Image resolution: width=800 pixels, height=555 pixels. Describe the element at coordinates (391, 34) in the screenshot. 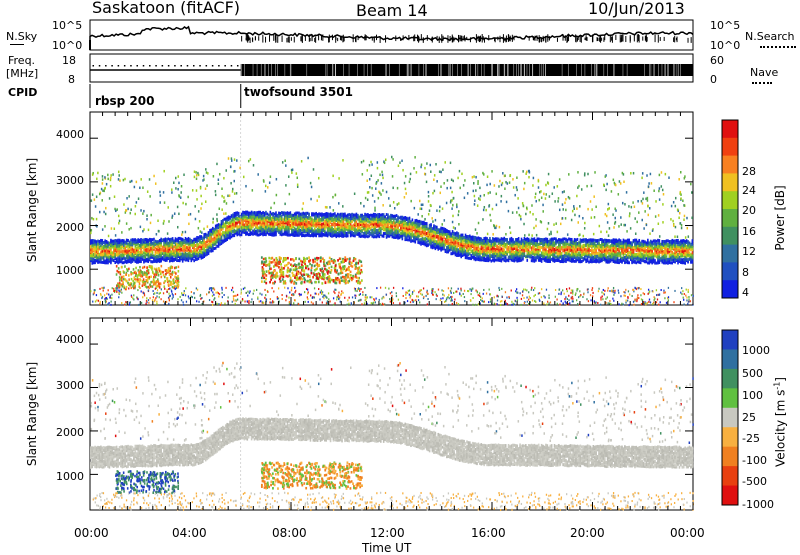

I see `nsky-trace` at that location.